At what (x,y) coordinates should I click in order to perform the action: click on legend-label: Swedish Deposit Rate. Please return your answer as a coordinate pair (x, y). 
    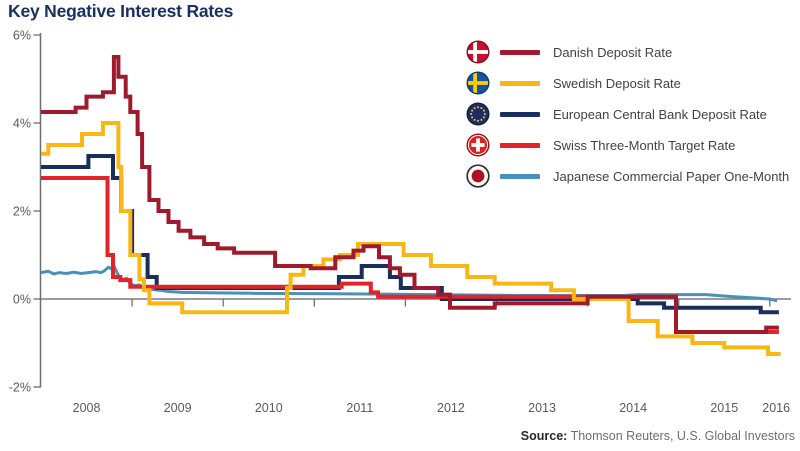
    Looking at the image, I should click on (617, 83).